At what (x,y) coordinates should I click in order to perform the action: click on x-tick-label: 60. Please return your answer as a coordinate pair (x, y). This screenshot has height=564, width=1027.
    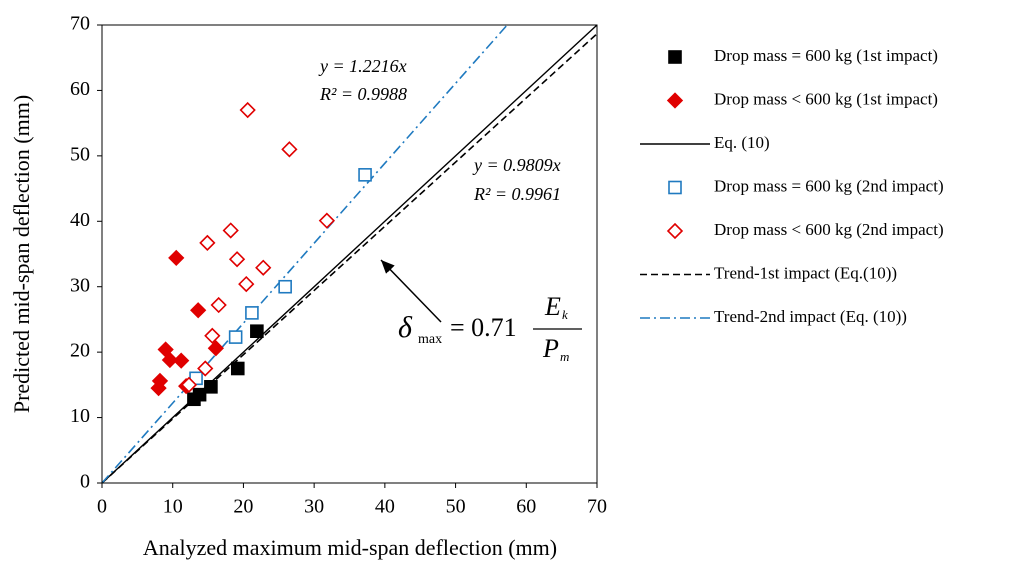
    Looking at the image, I should click on (526, 507).